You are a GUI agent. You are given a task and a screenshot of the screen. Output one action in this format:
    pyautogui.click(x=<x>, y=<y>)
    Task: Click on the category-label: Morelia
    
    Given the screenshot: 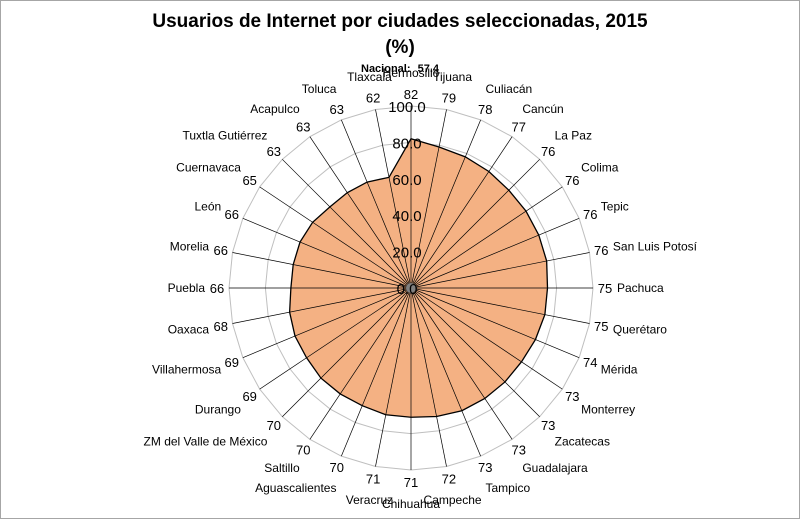 What is the action you would take?
    pyautogui.click(x=190, y=246)
    